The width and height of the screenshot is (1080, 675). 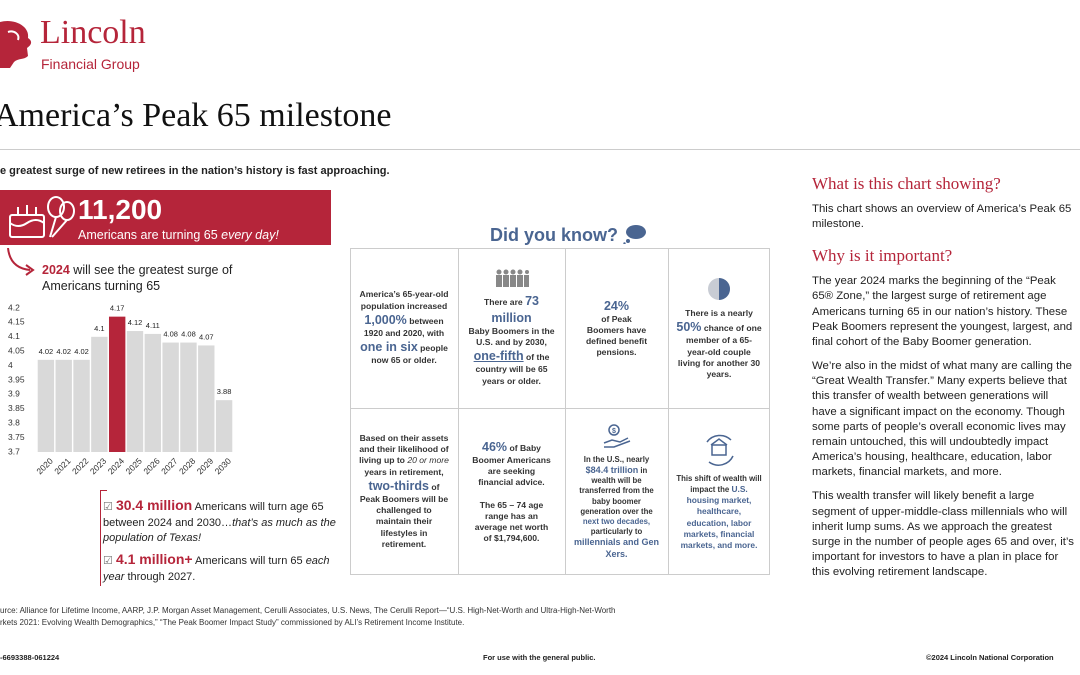 What do you see at coordinates (161, 576) in the screenshot?
I see `fact-text: through 2027.` at bounding box center [161, 576].